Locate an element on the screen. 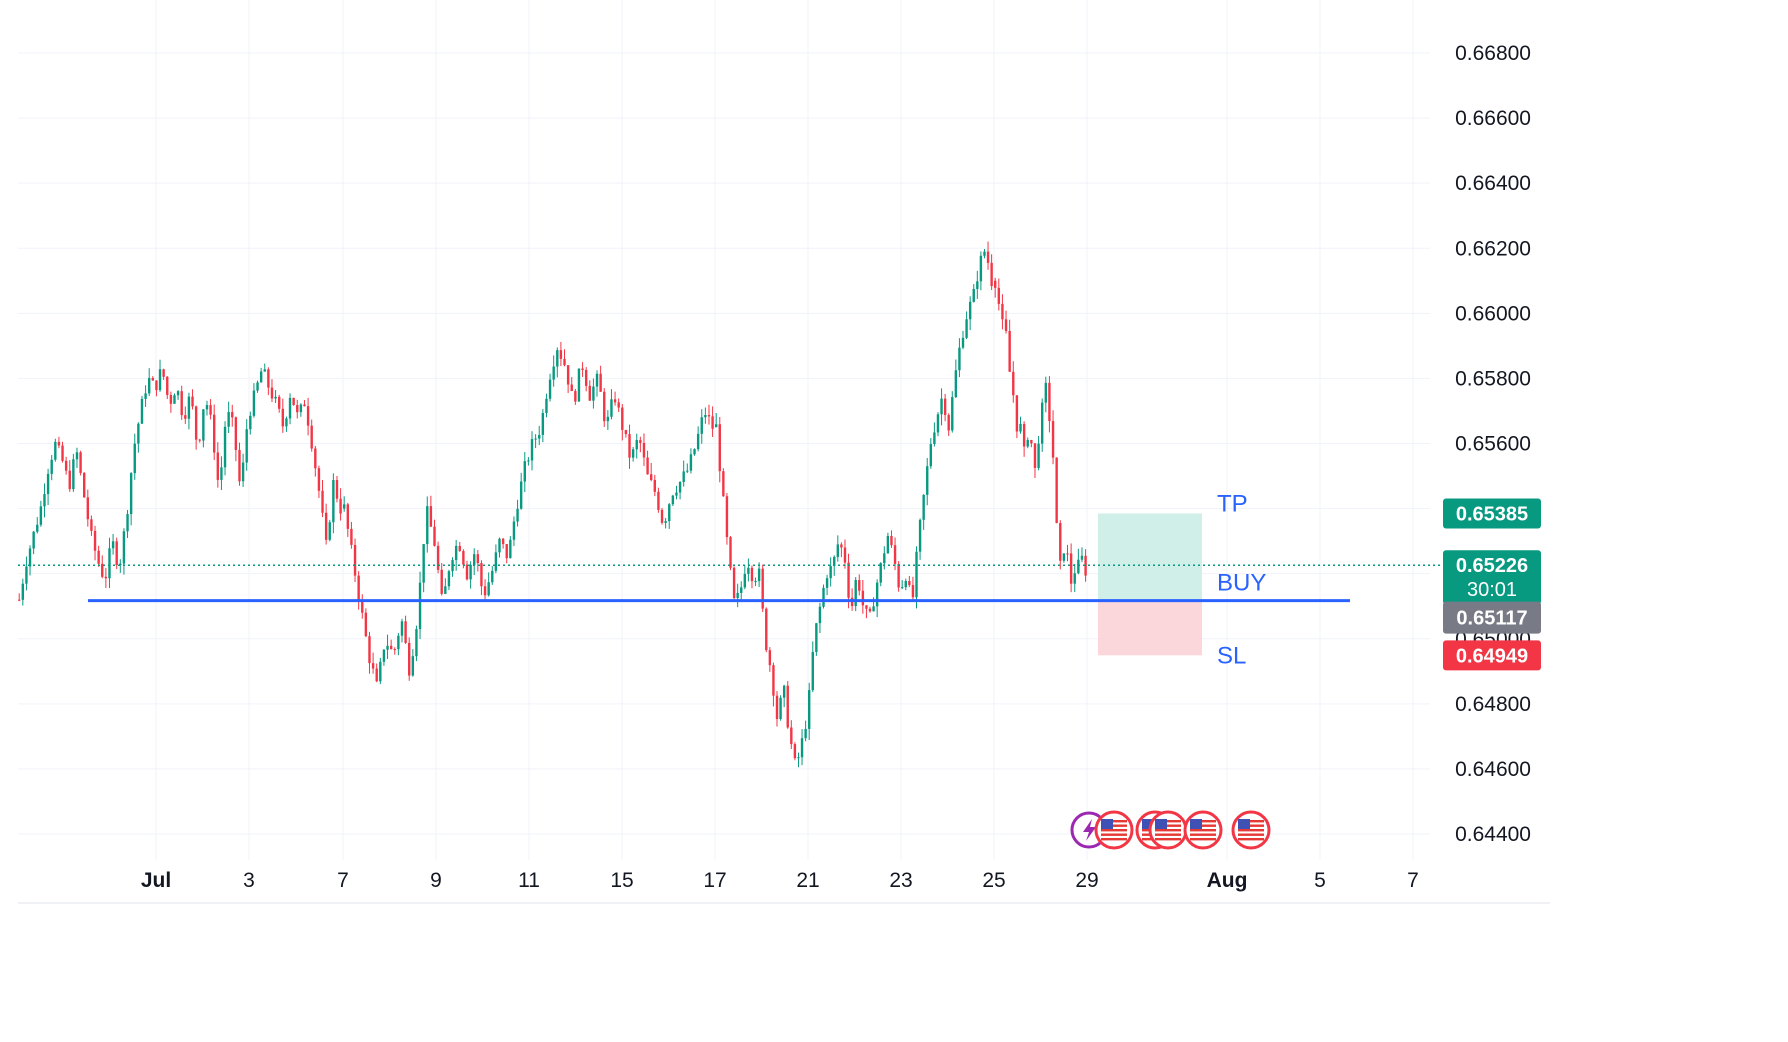 The width and height of the screenshot is (1788, 1042). y-tick-label: 0.66200 is located at coordinates (1493, 248).